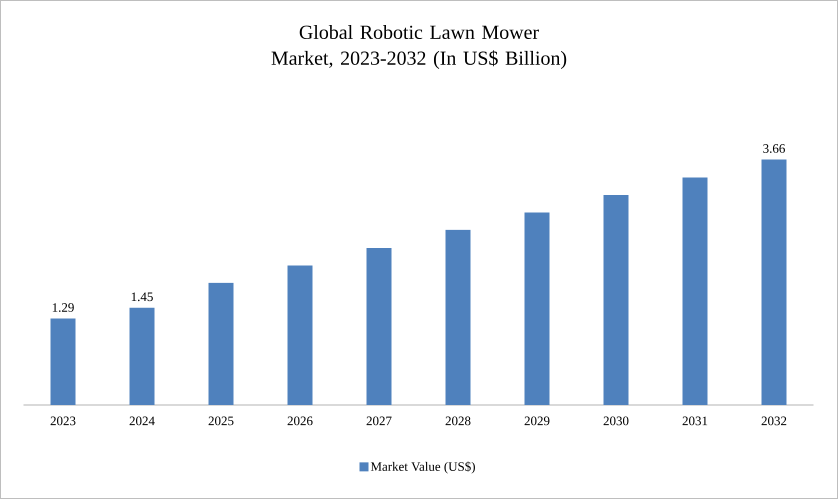  I want to click on chart-title: Global Robotic Lawn Mower Market, 2023-2032 (In US$ Billion), so click(419, 47).